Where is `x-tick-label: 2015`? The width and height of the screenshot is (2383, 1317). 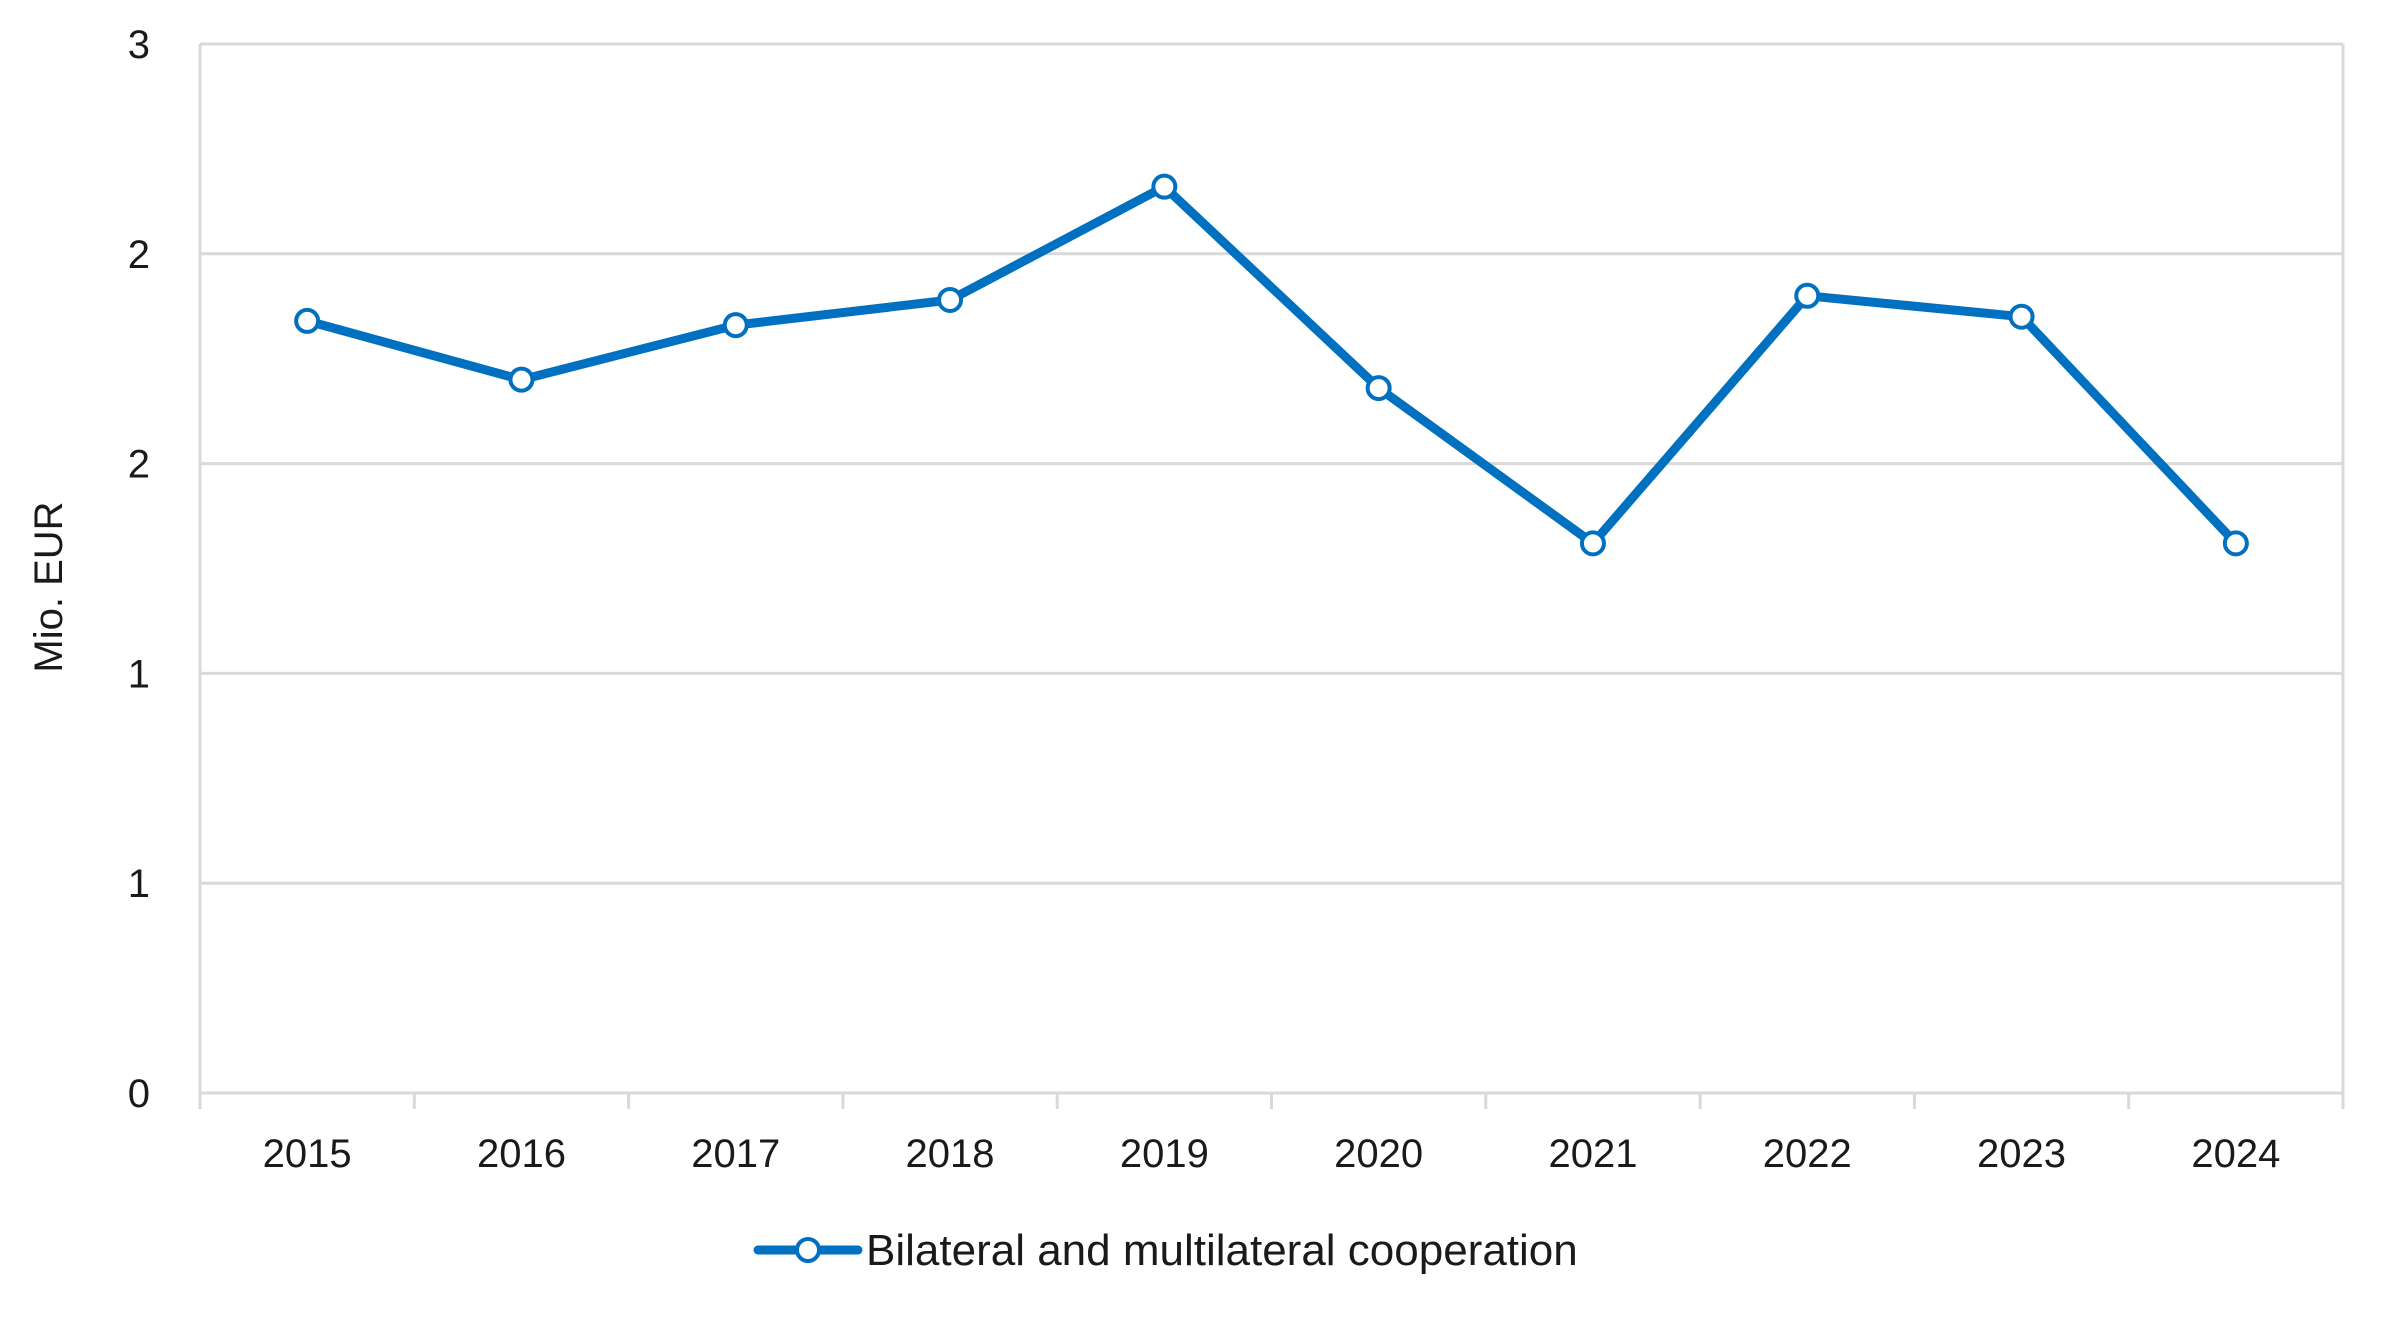 x-tick-label: 2015 is located at coordinates (307, 1154).